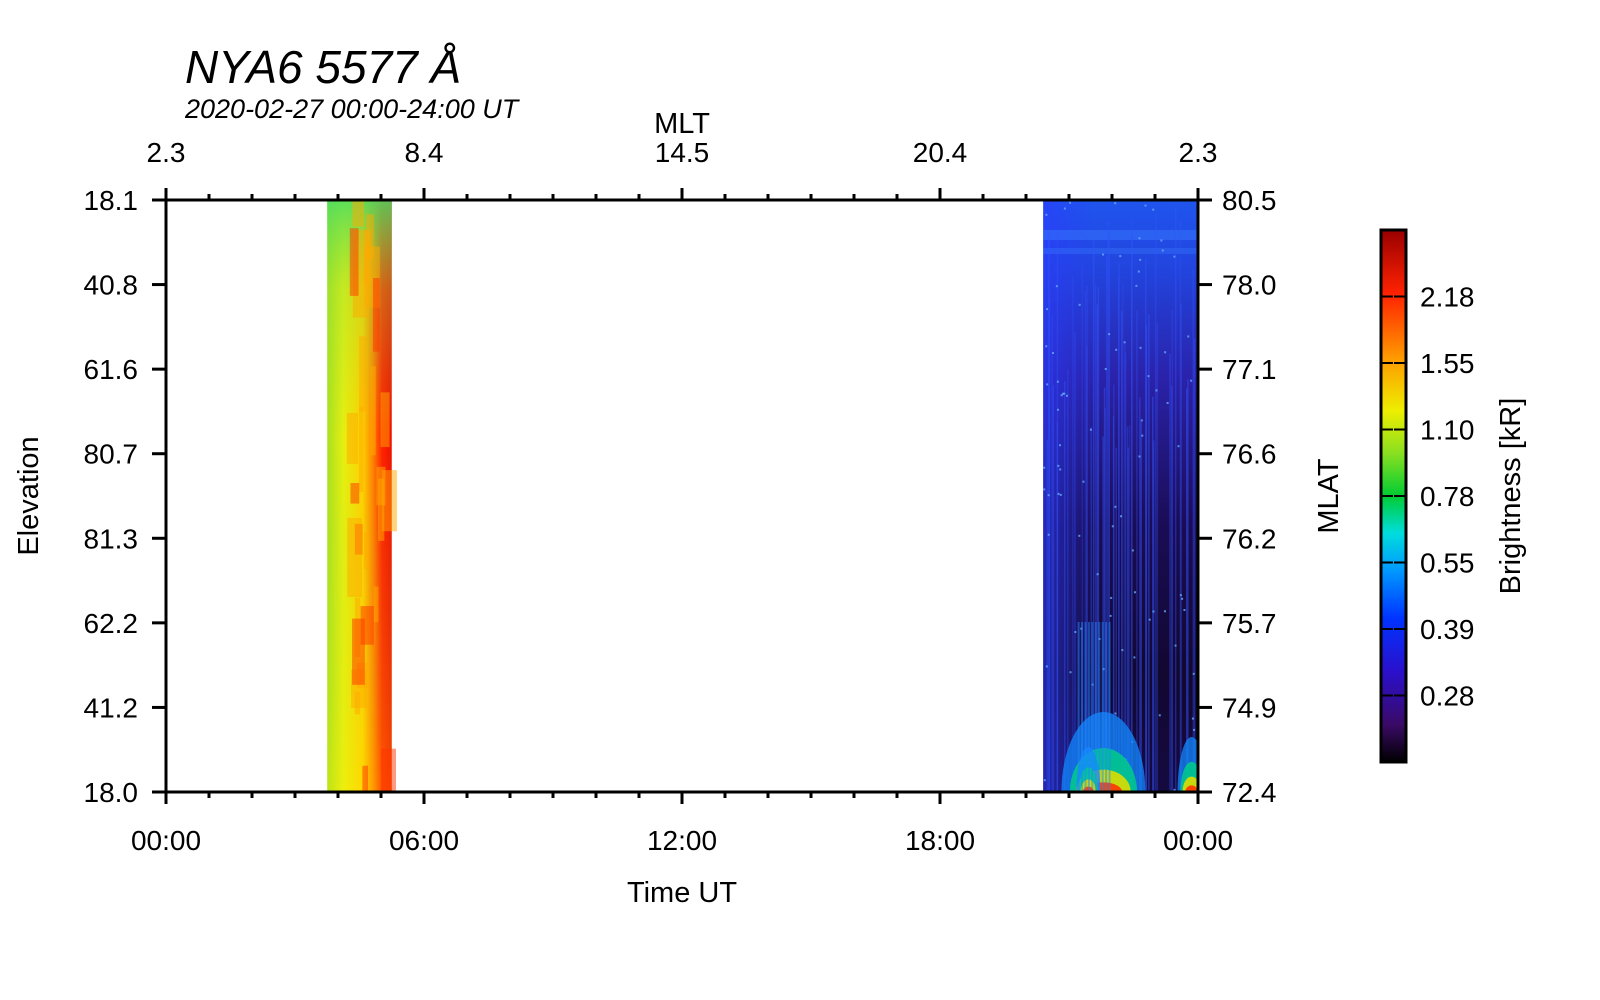  I want to click on y-tick-label-right: 72.4, so click(1249, 792).